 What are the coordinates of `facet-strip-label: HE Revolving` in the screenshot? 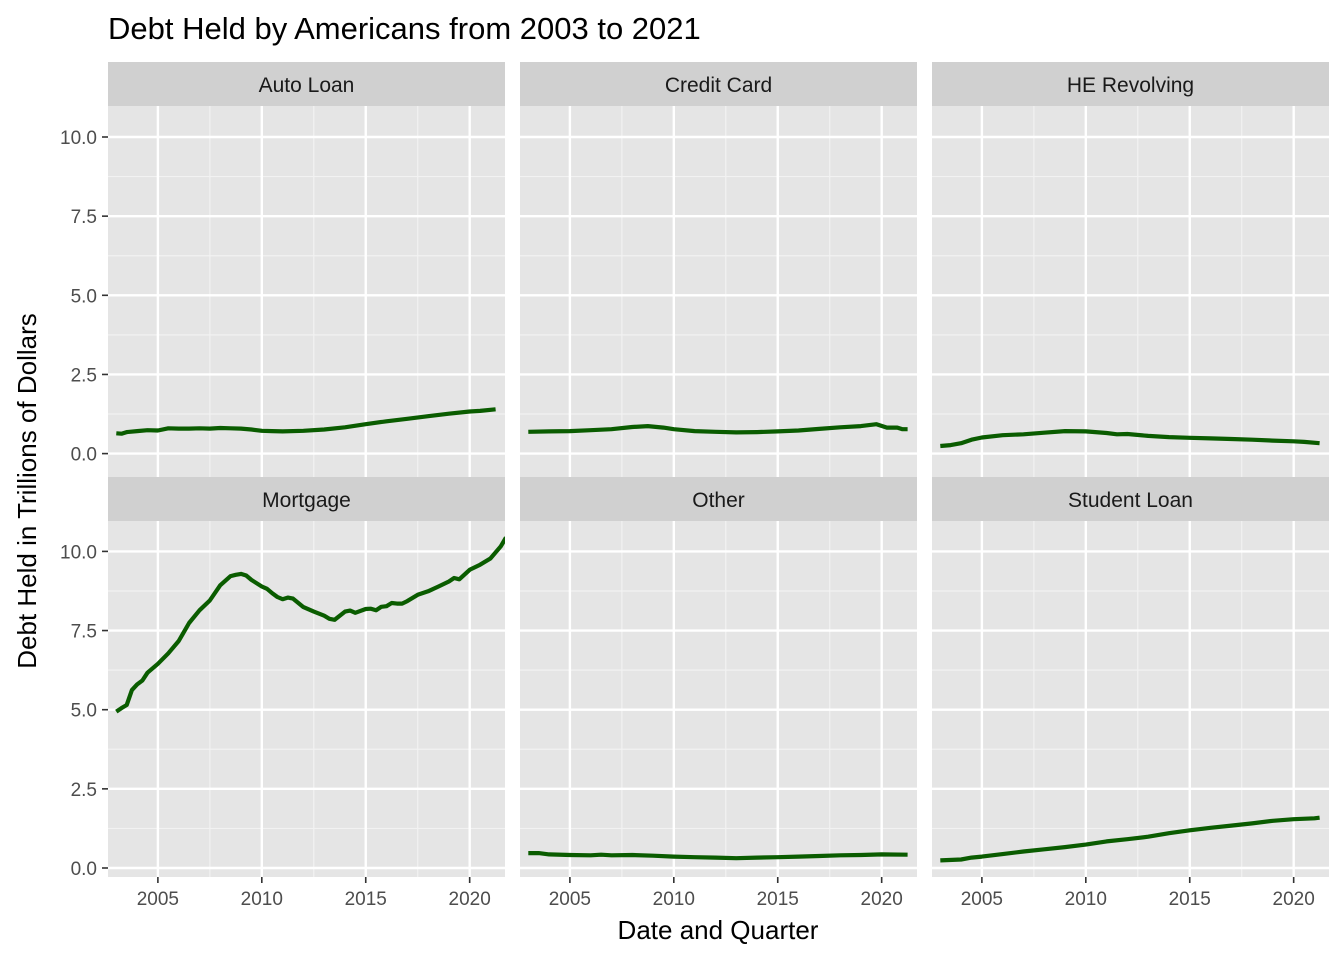 It's located at (1130, 85).